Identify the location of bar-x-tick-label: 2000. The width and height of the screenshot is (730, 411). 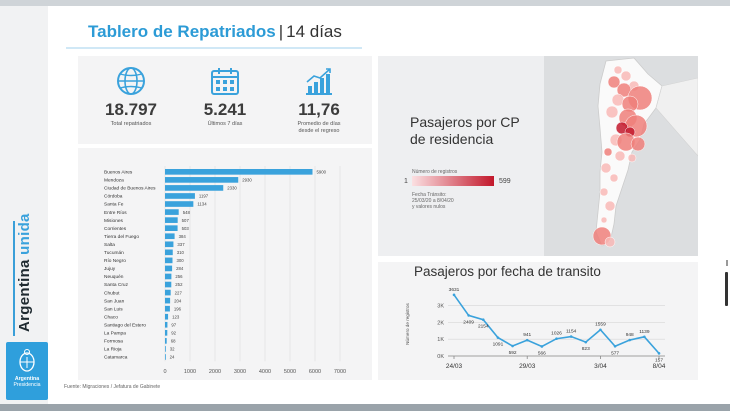
(215, 372).